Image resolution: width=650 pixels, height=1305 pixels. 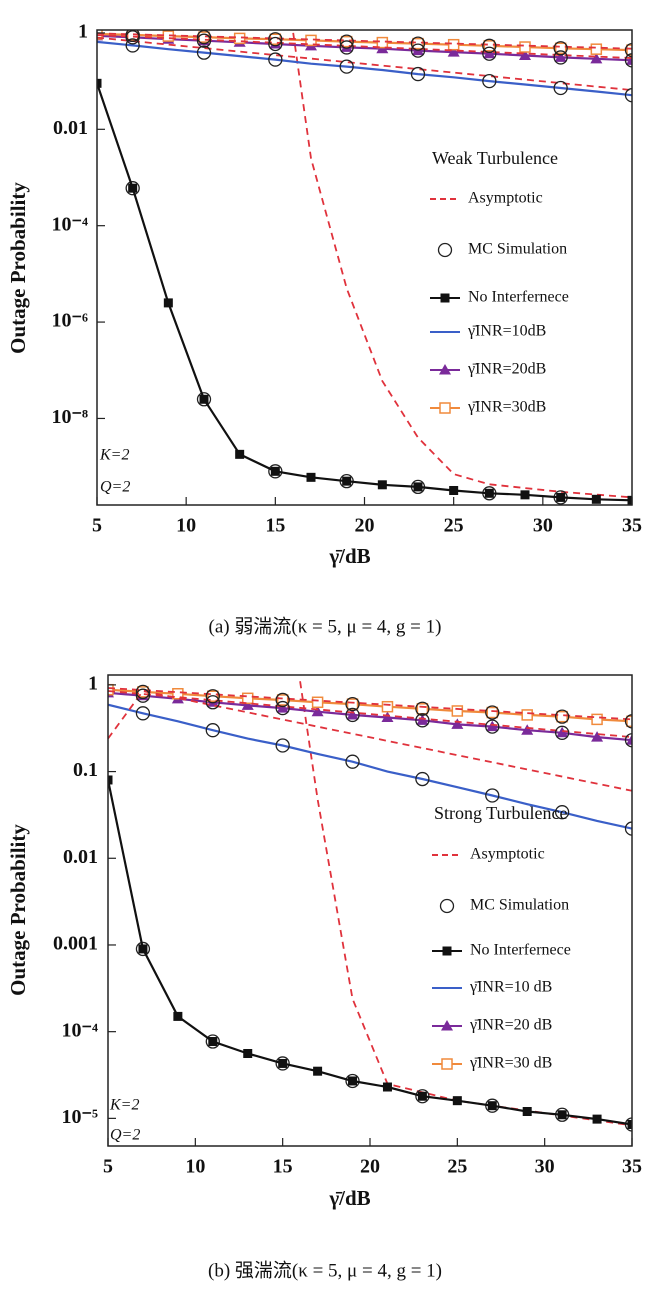 What do you see at coordinates (195, 1167) in the screenshot?
I see `x-tick-label: 10` at bounding box center [195, 1167].